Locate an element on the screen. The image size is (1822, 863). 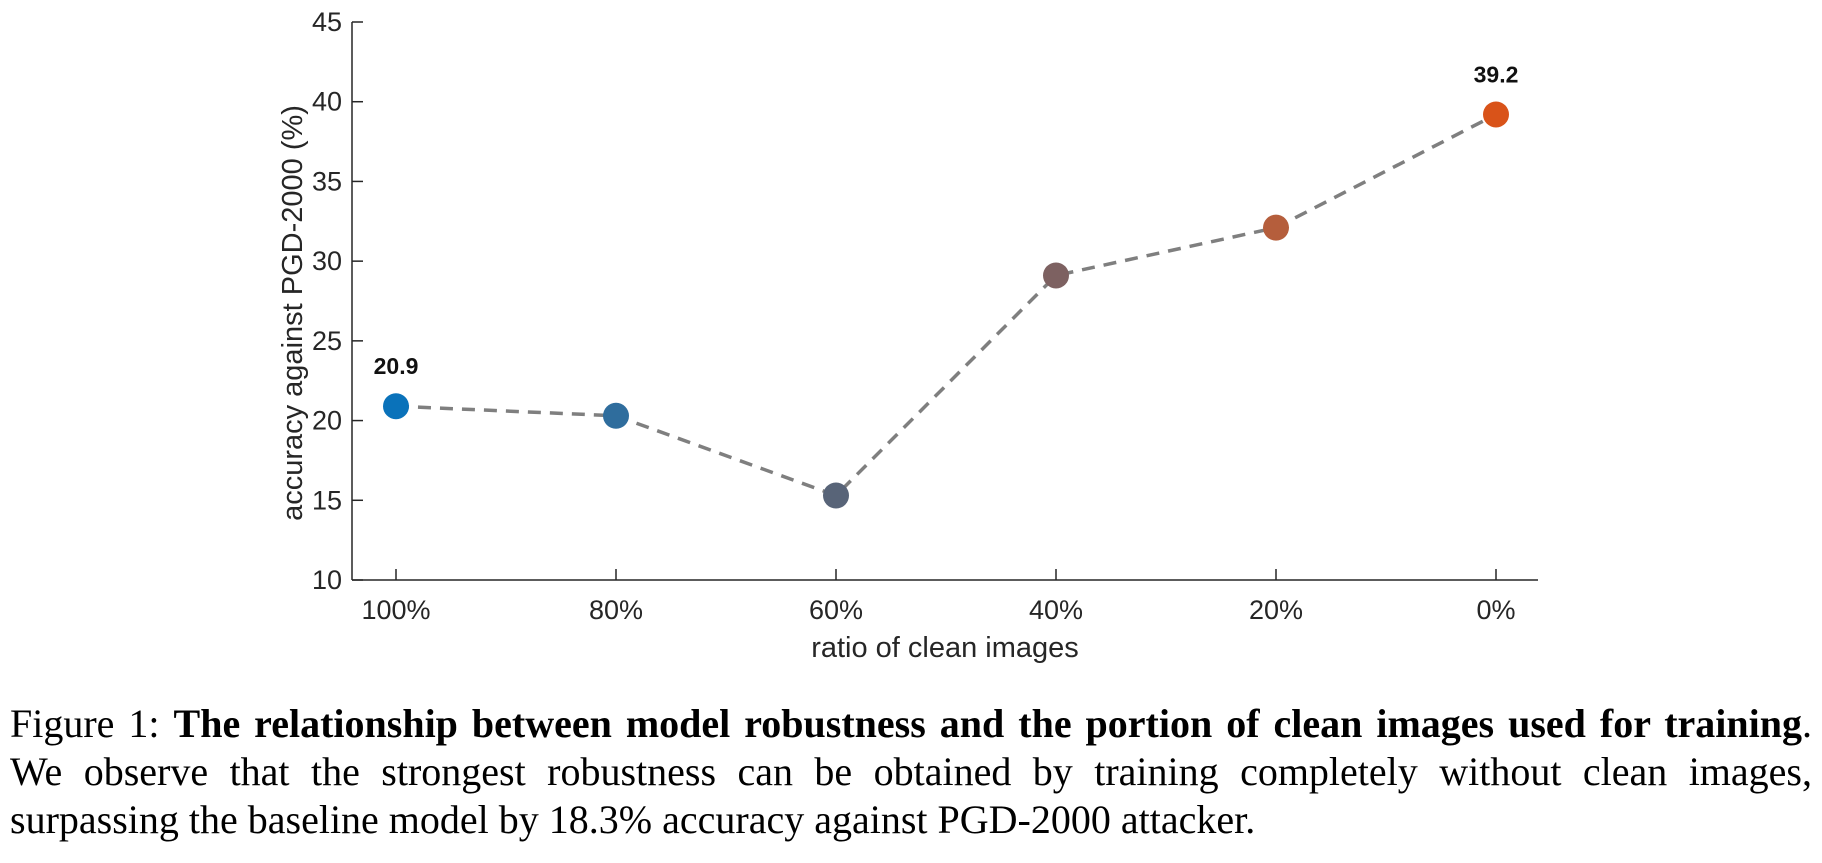
data-label: 20.9 is located at coordinates (396, 366).